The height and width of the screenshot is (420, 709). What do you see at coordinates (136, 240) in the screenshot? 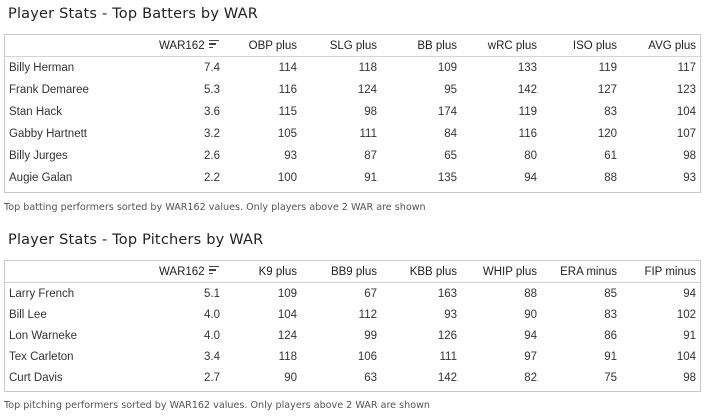
I see `pitchers-title: Player Stats - Top Pitchers by WAR` at bounding box center [136, 240].